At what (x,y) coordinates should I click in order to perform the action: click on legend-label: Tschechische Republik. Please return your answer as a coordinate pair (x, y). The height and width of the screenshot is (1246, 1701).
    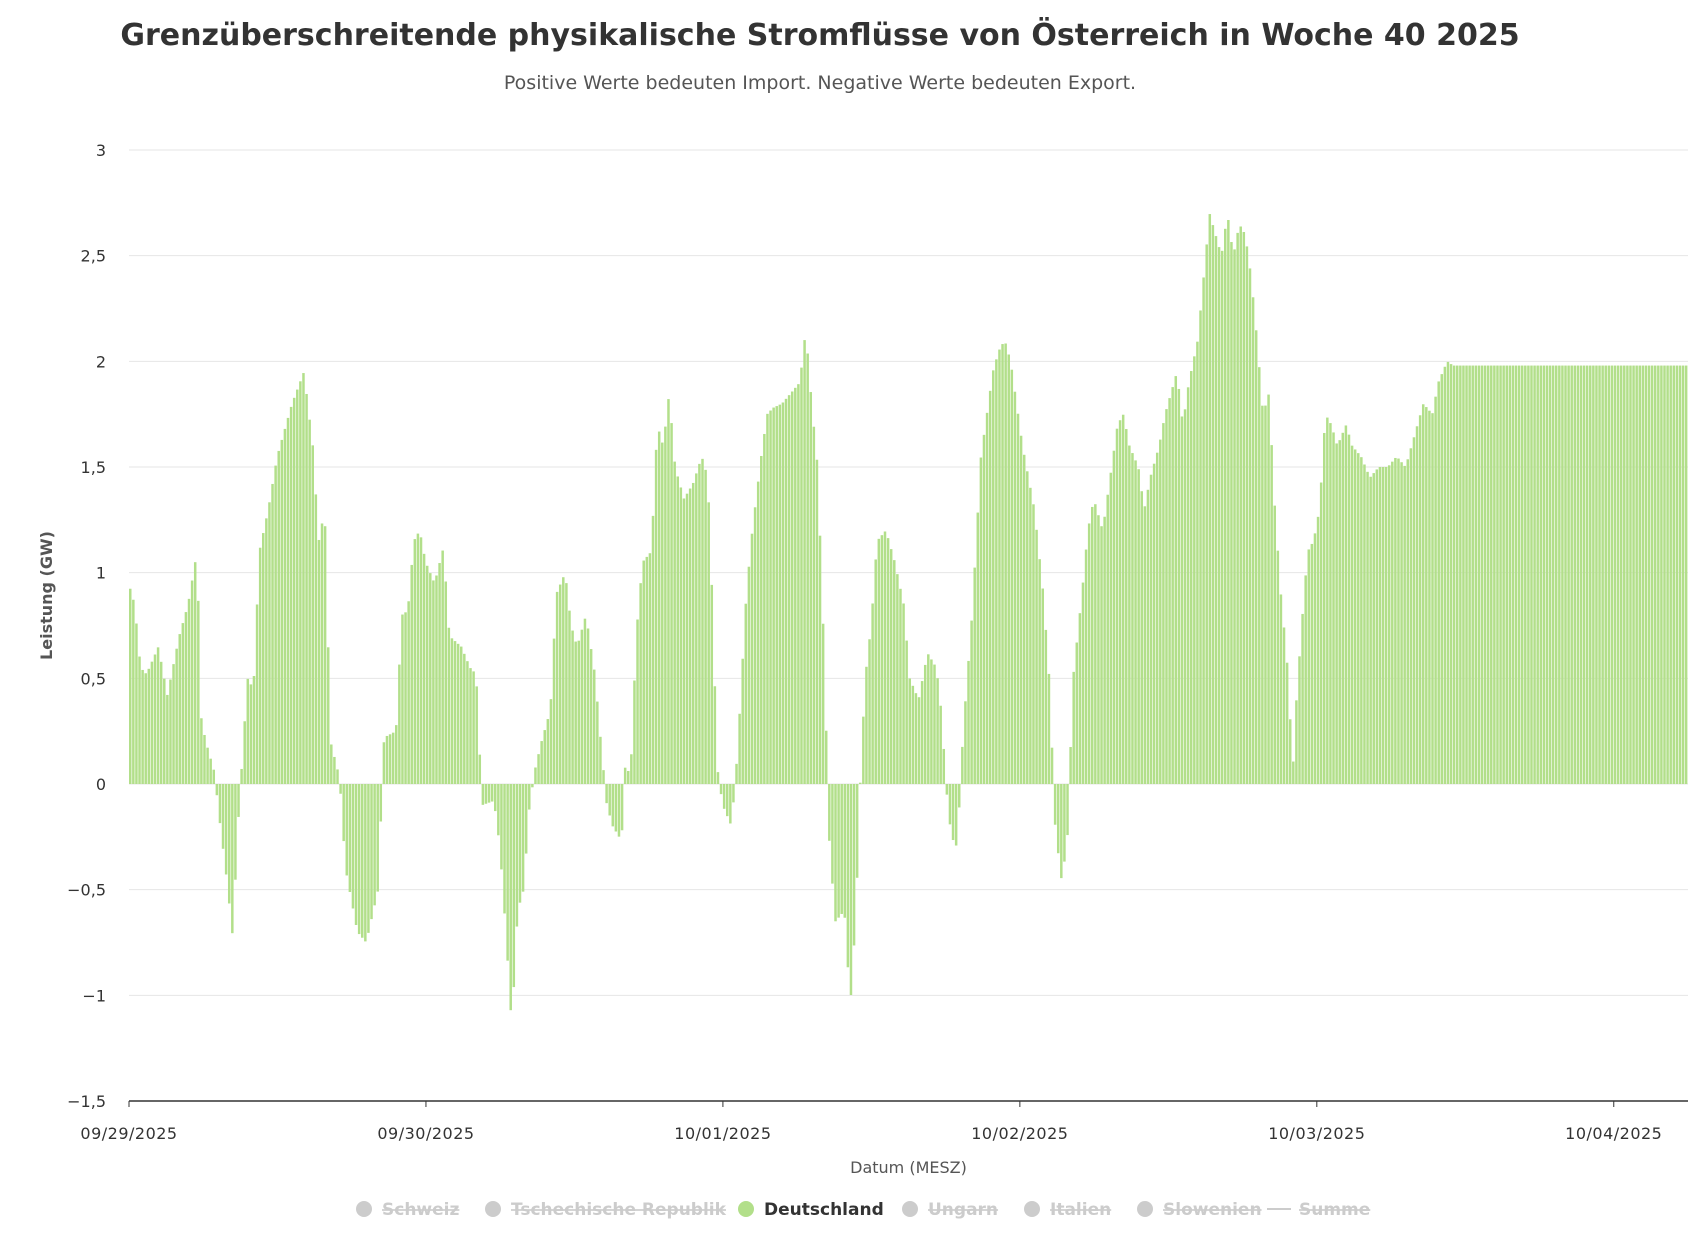
    Looking at the image, I should click on (619, 1210).